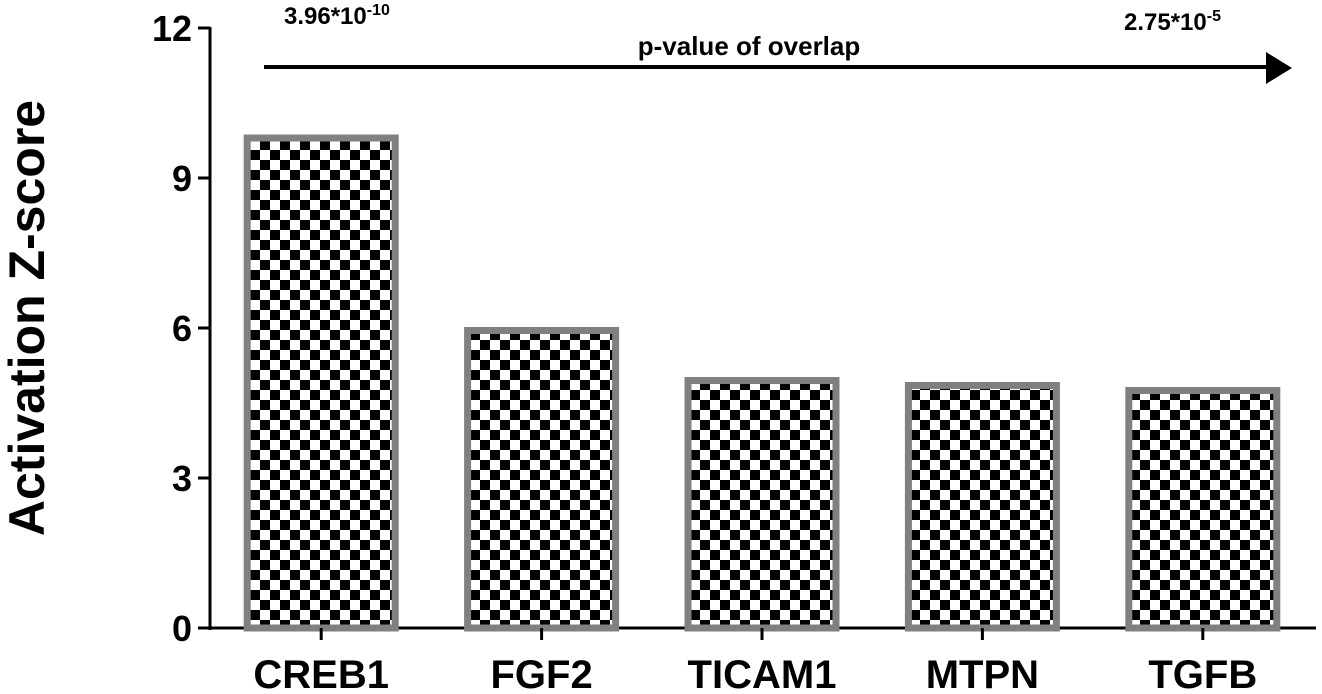 The width and height of the screenshot is (1322, 694). Describe the element at coordinates (762, 673) in the screenshot. I see `x-tick-label-ticam1: TICAM1` at that location.